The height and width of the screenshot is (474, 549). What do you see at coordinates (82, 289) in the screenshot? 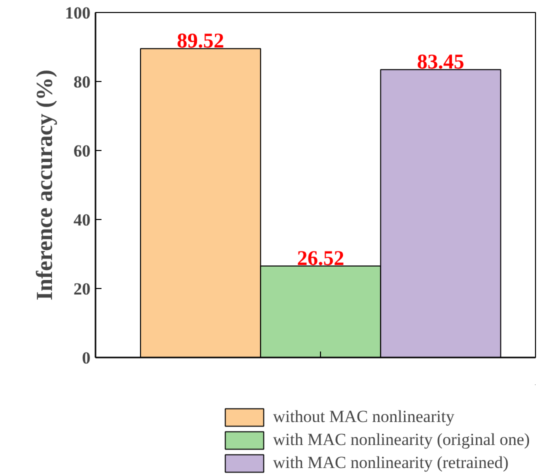
I see `y-tick-label: 20` at bounding box center [82, 289].